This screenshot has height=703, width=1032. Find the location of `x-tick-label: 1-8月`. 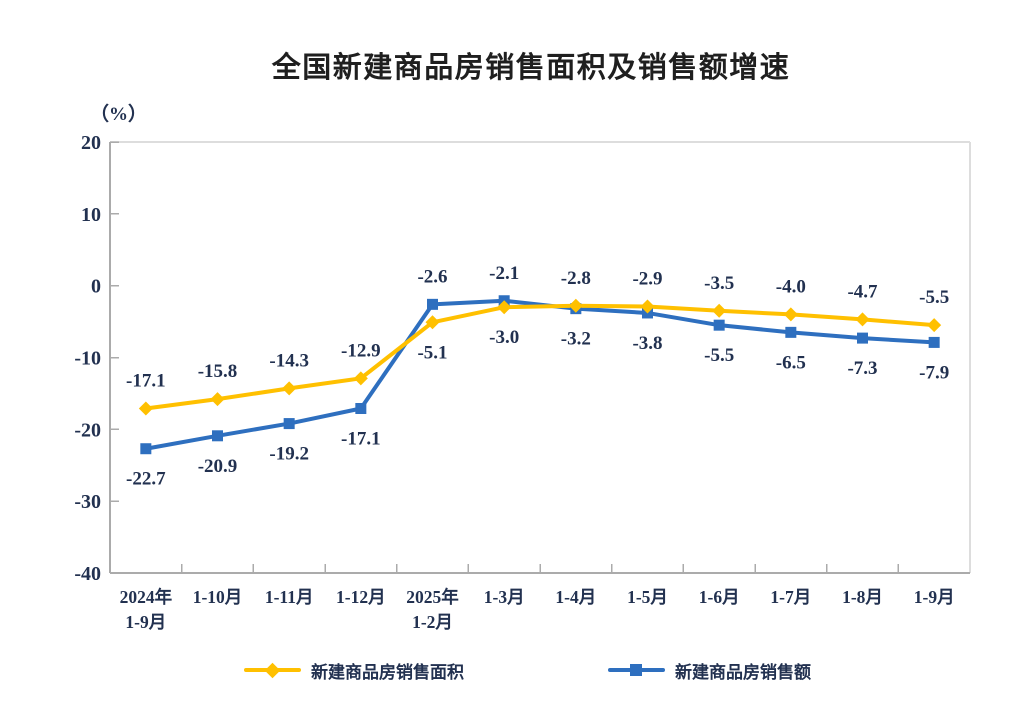

x-tick-label: 1-8月 is located at coordinates (862, 597).